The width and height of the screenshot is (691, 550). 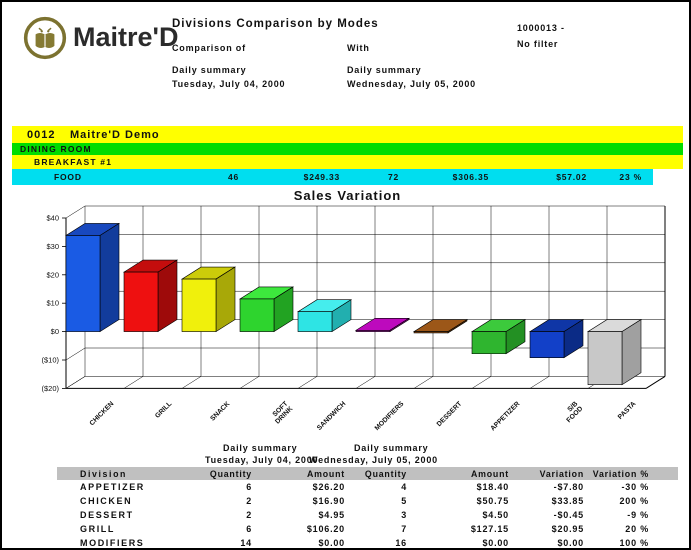 What do you see at coordinates (367, 529) in the screenshot?
I see `table-row: GRILL 6 $106.20 7 $127.15 $20.95 20 %` at bounding box center [367, 529].